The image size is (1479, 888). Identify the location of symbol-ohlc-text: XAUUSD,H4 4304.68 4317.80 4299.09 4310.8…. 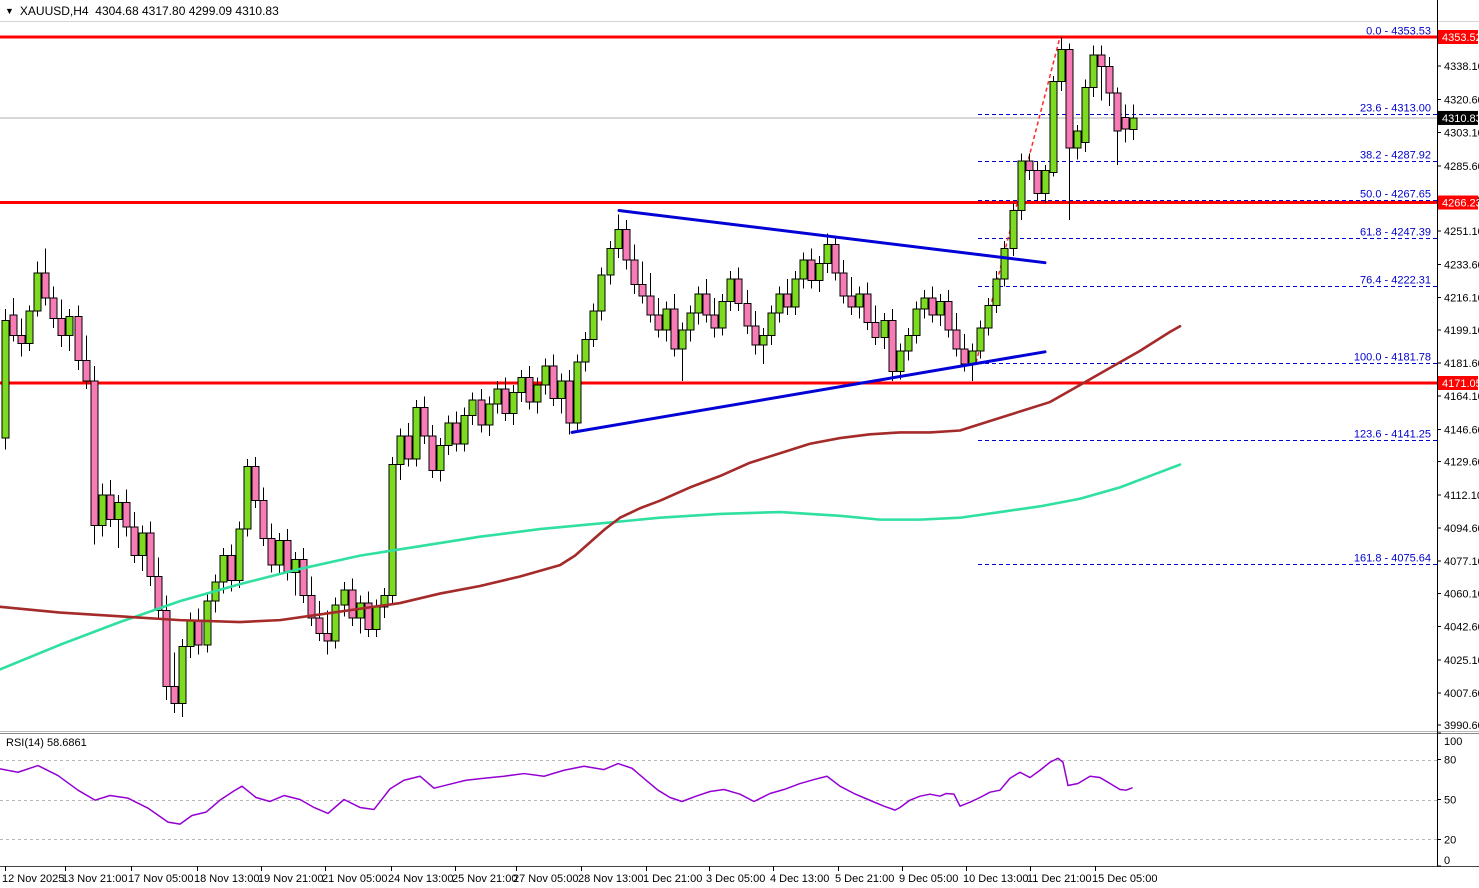
(149, 11).